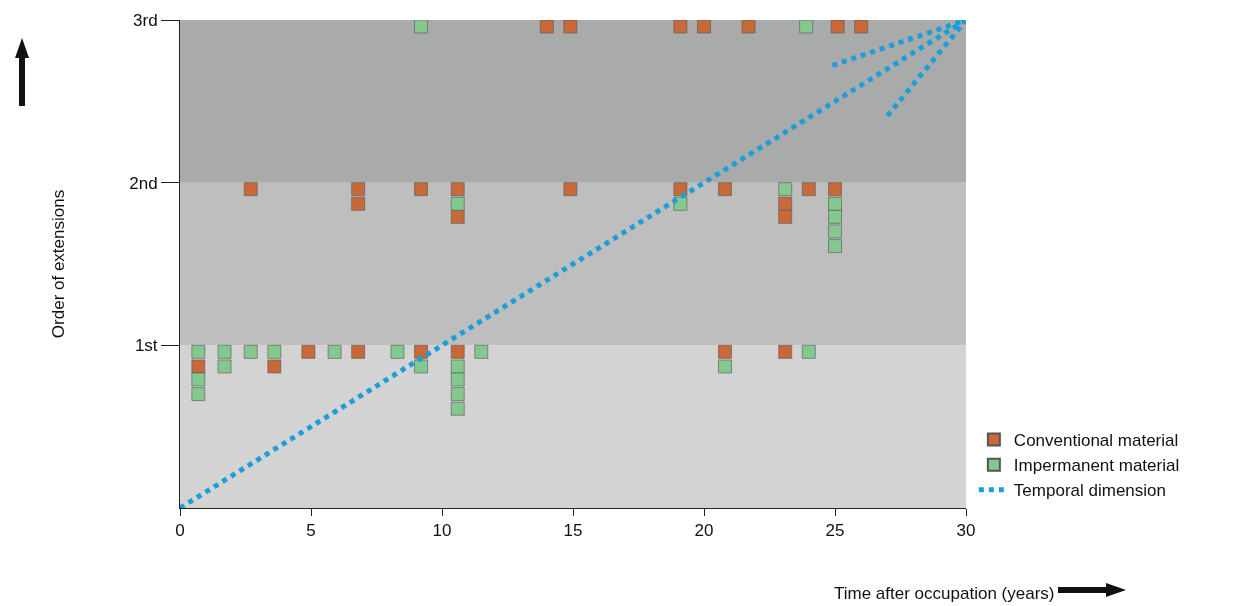  What do you see at coordinates (835, 531) in the screenshot?
I see `x-tick-label: 25` at bounding box center [835, 531].